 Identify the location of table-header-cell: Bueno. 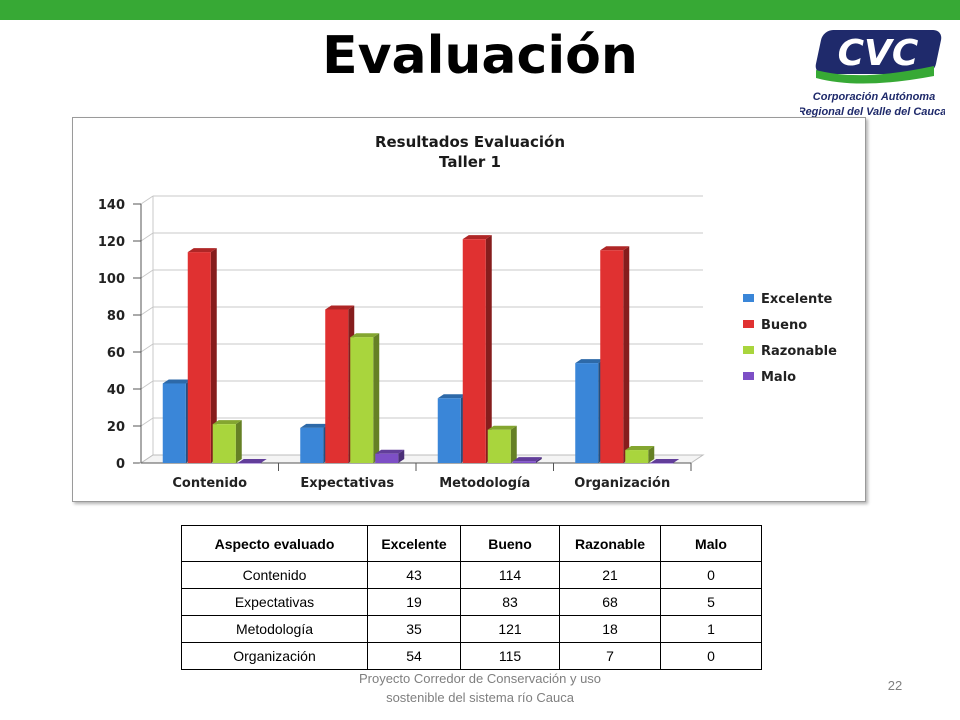
(510, 543).